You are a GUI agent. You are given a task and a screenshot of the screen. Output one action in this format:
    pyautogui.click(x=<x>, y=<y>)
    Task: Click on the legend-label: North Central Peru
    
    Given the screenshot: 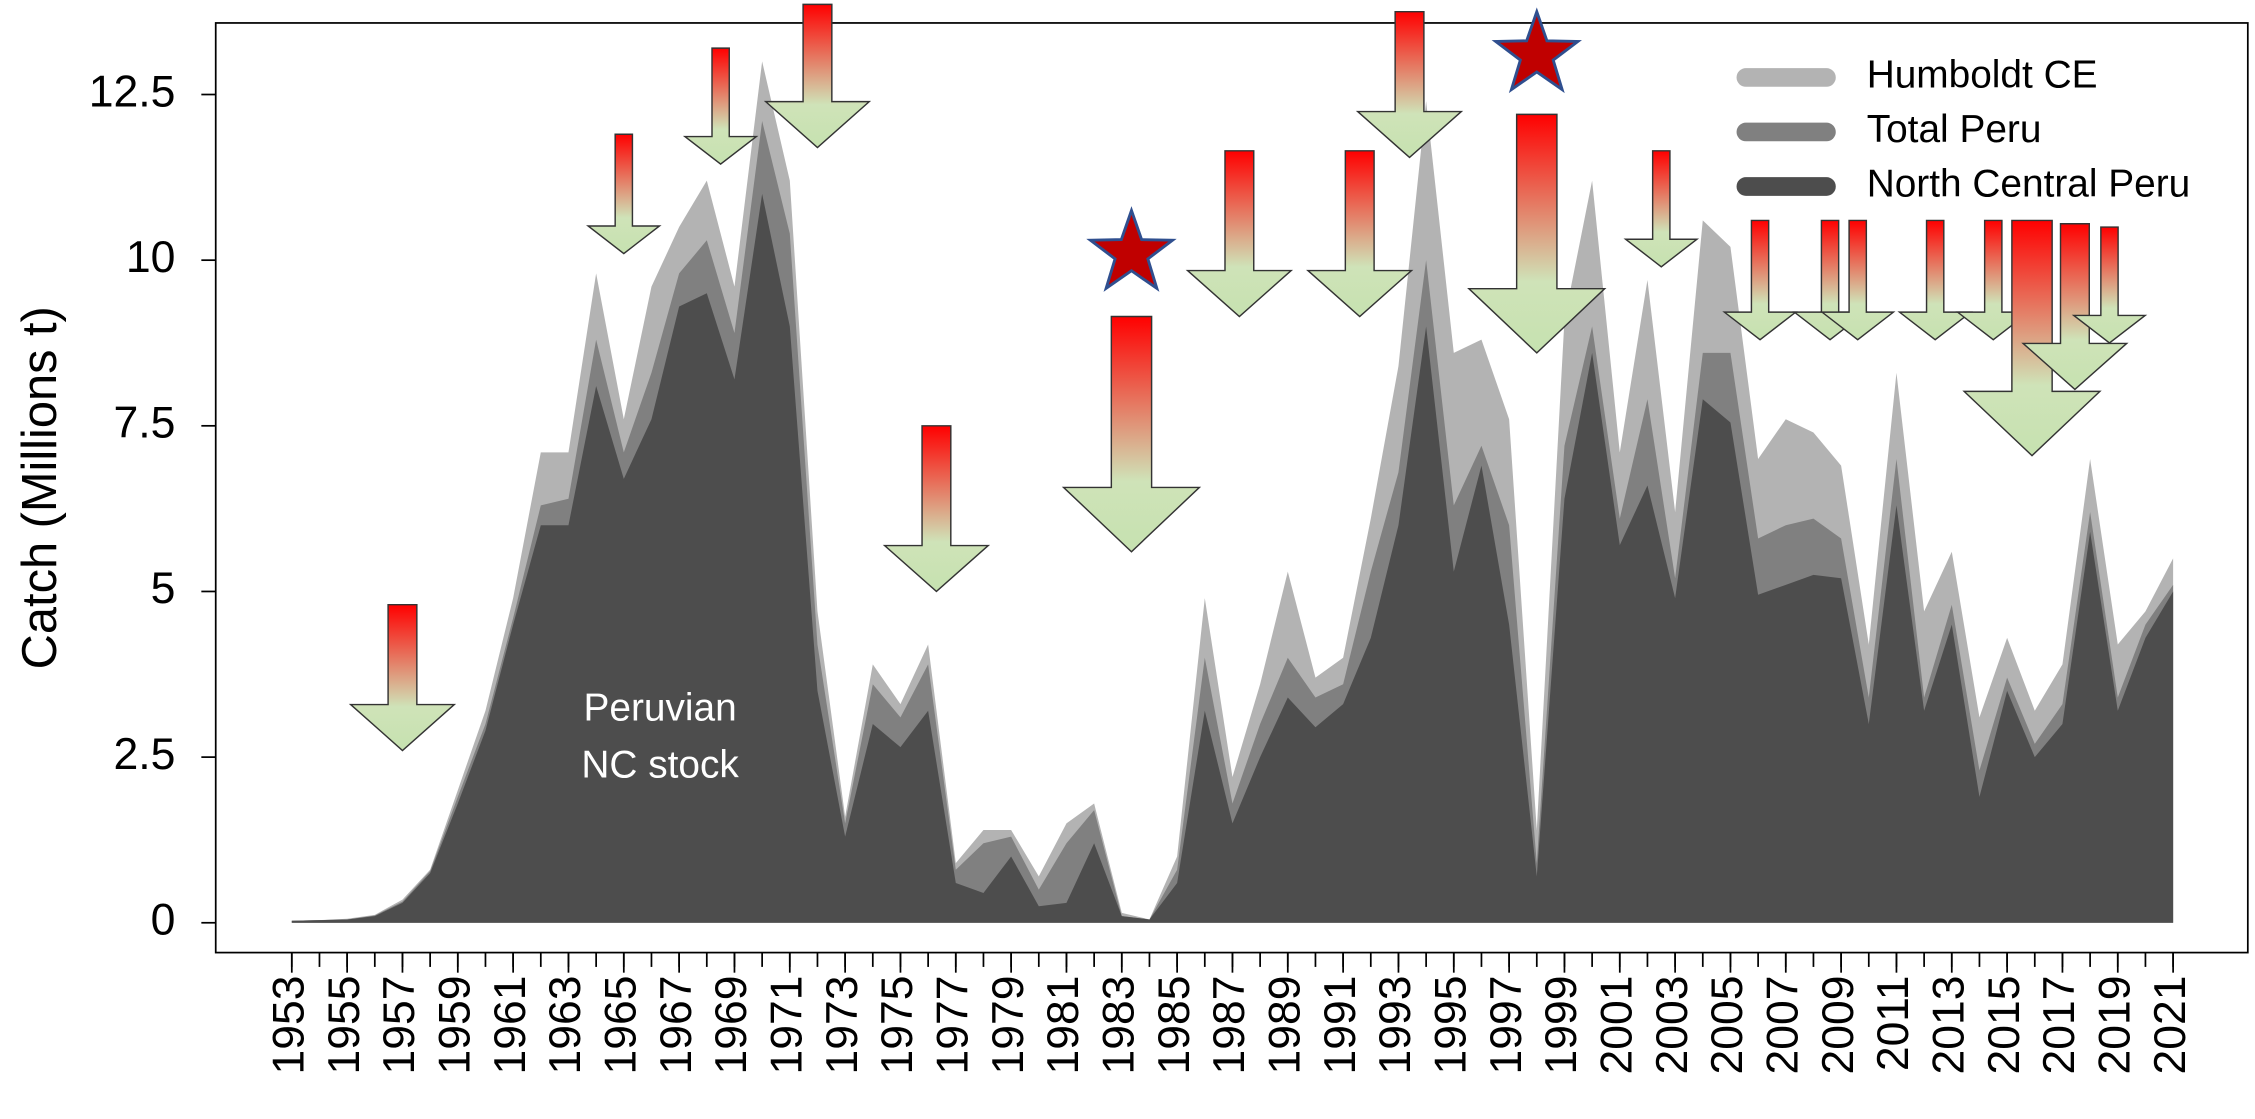 What is the action you would take?
    pyautogui.click(x=2029, y=184)
    